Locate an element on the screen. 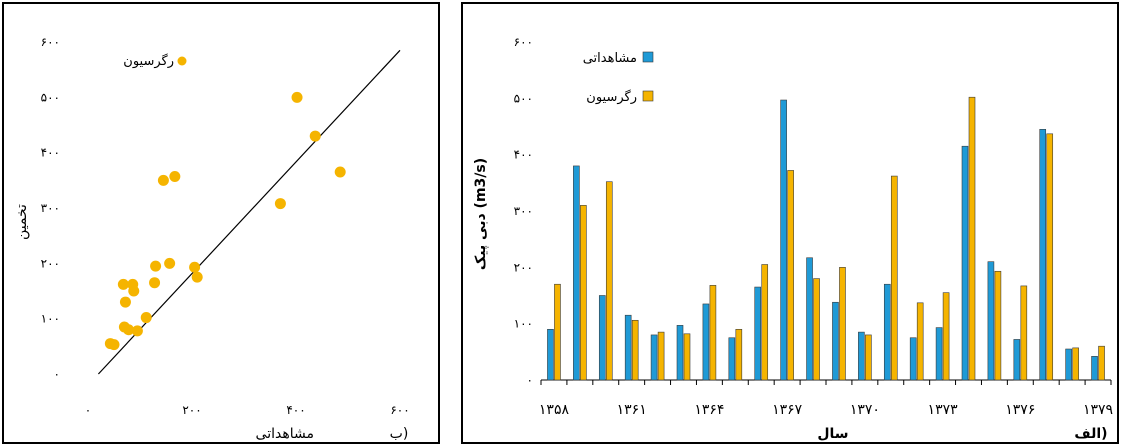 Image resolution: width=1122 pixels, height=446 pixels. y-axis-title: تخمین is located at coordinates (22, 222).